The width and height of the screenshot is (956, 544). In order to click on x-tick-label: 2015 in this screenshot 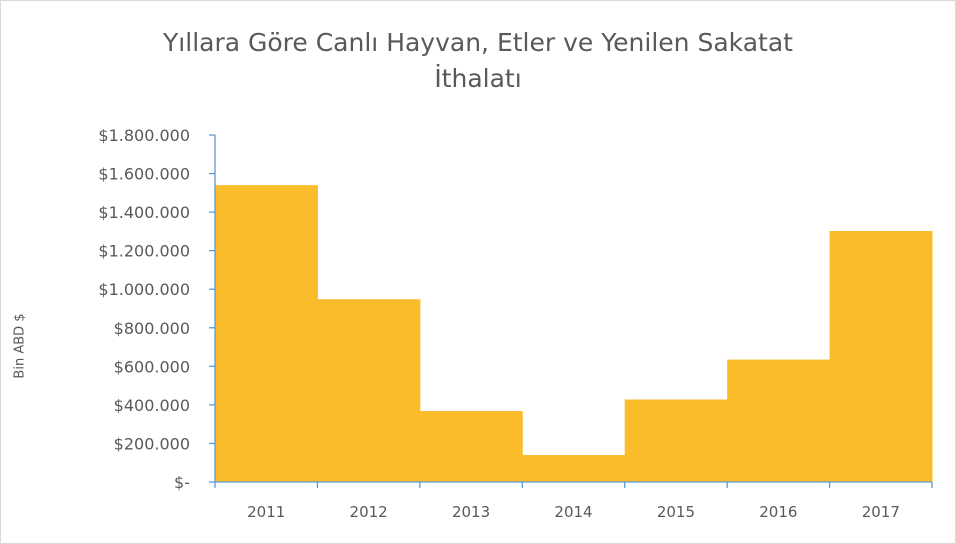, I will do `click(676, 512)`.